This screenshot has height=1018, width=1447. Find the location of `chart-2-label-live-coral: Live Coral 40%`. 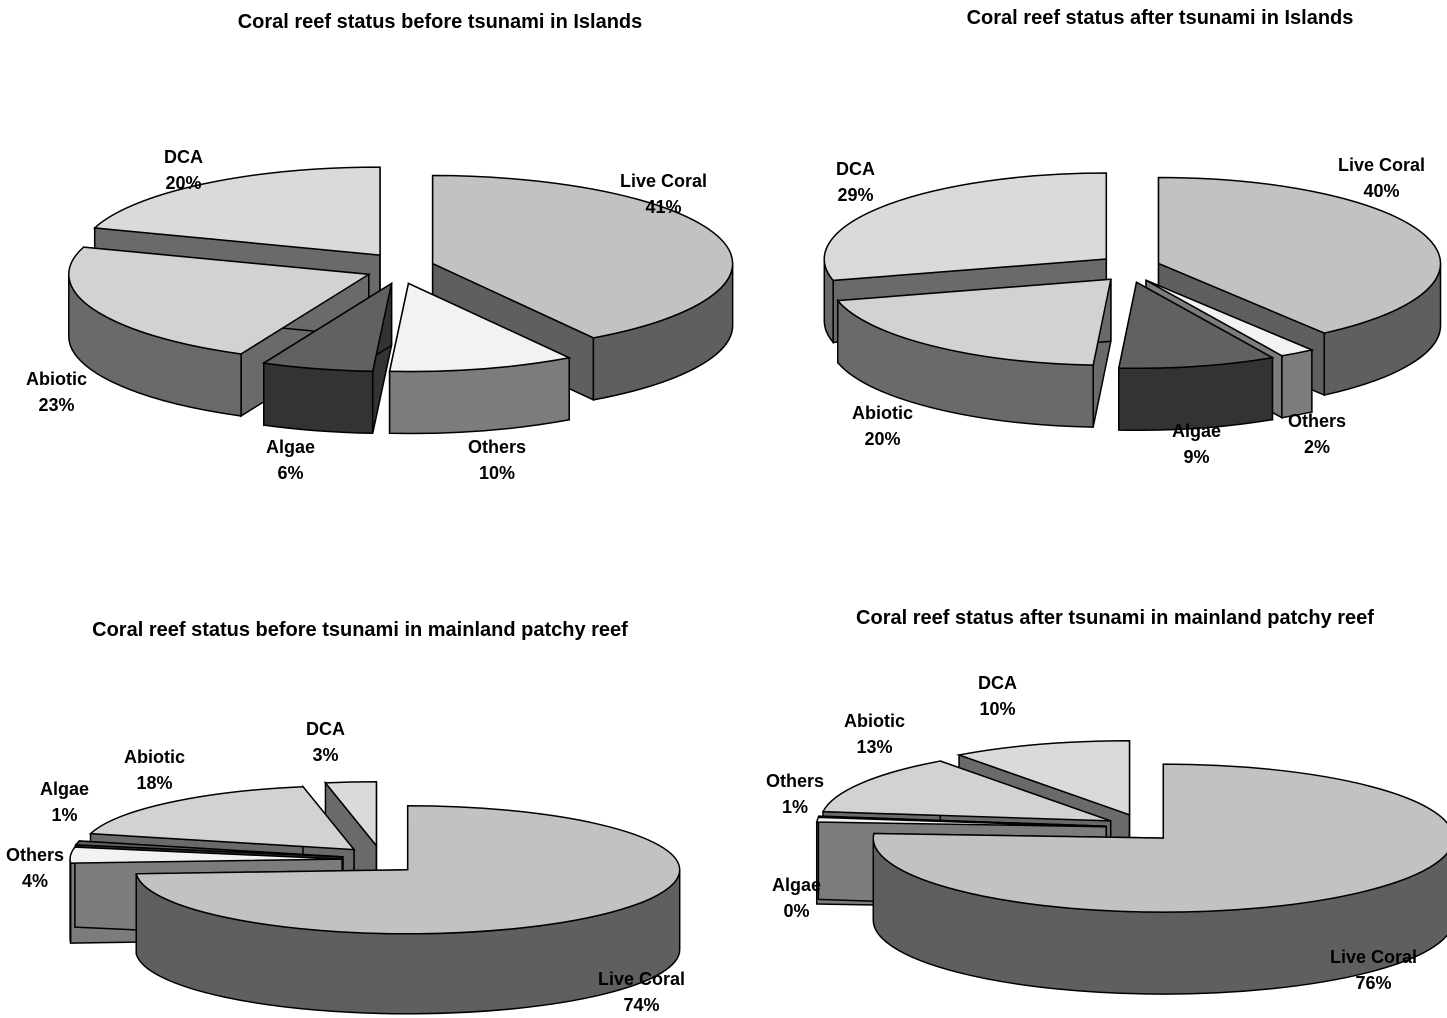

chart-2-label-live-coral: Live Coral 40% is located at coordinates (1382, 178).